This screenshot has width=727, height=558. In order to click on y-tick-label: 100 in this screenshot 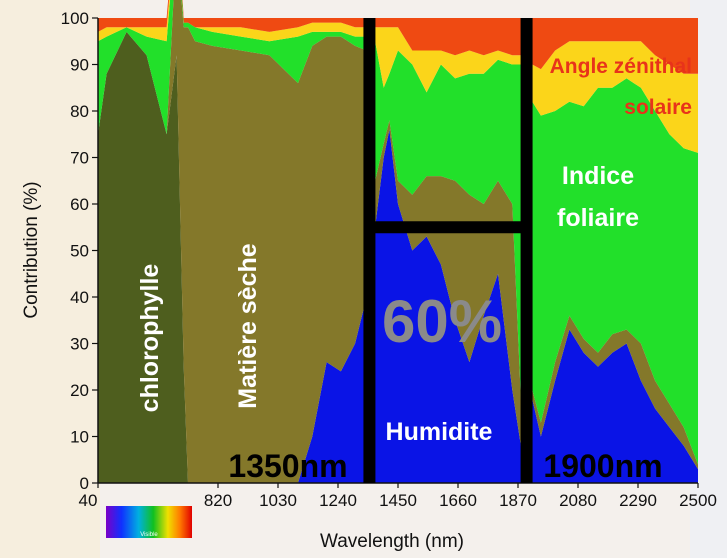, I will do `click(75, 18)`.